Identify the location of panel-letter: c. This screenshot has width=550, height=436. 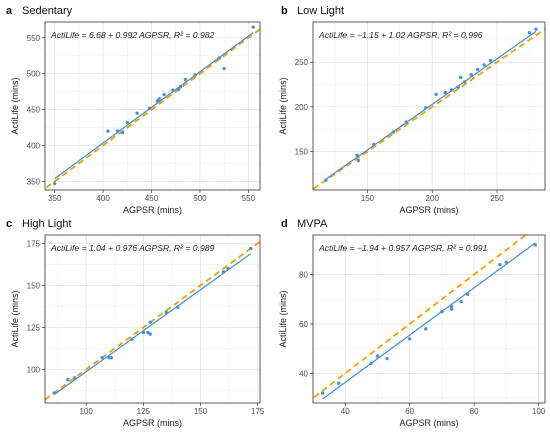
(9, 224).